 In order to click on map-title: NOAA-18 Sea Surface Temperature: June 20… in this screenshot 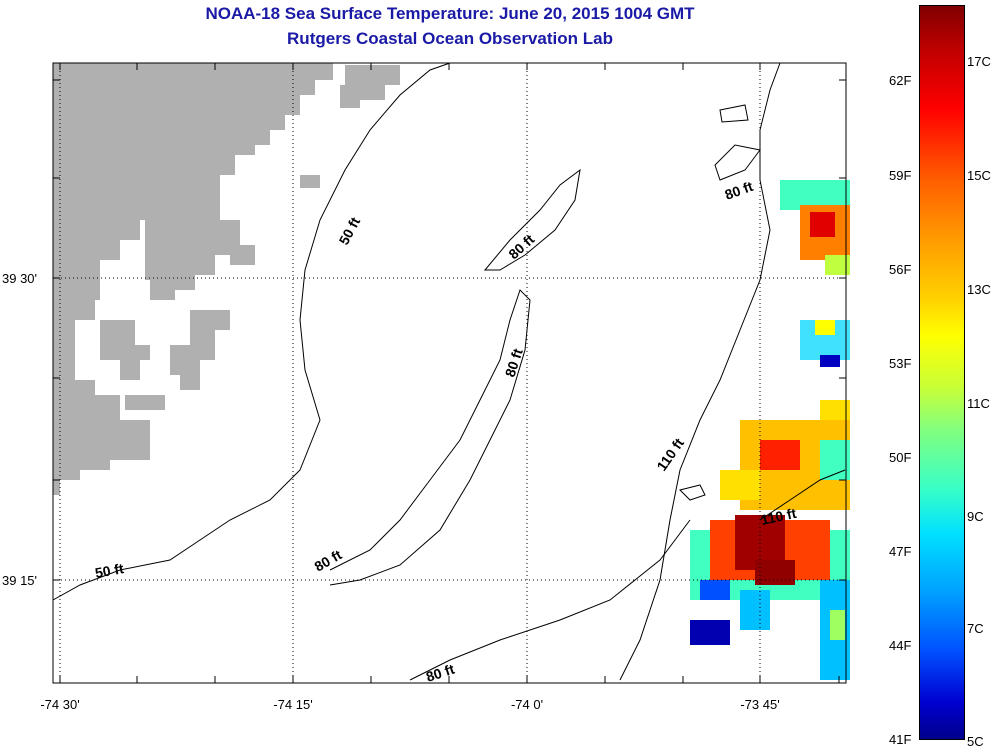, I will do `click(450, 13)`.